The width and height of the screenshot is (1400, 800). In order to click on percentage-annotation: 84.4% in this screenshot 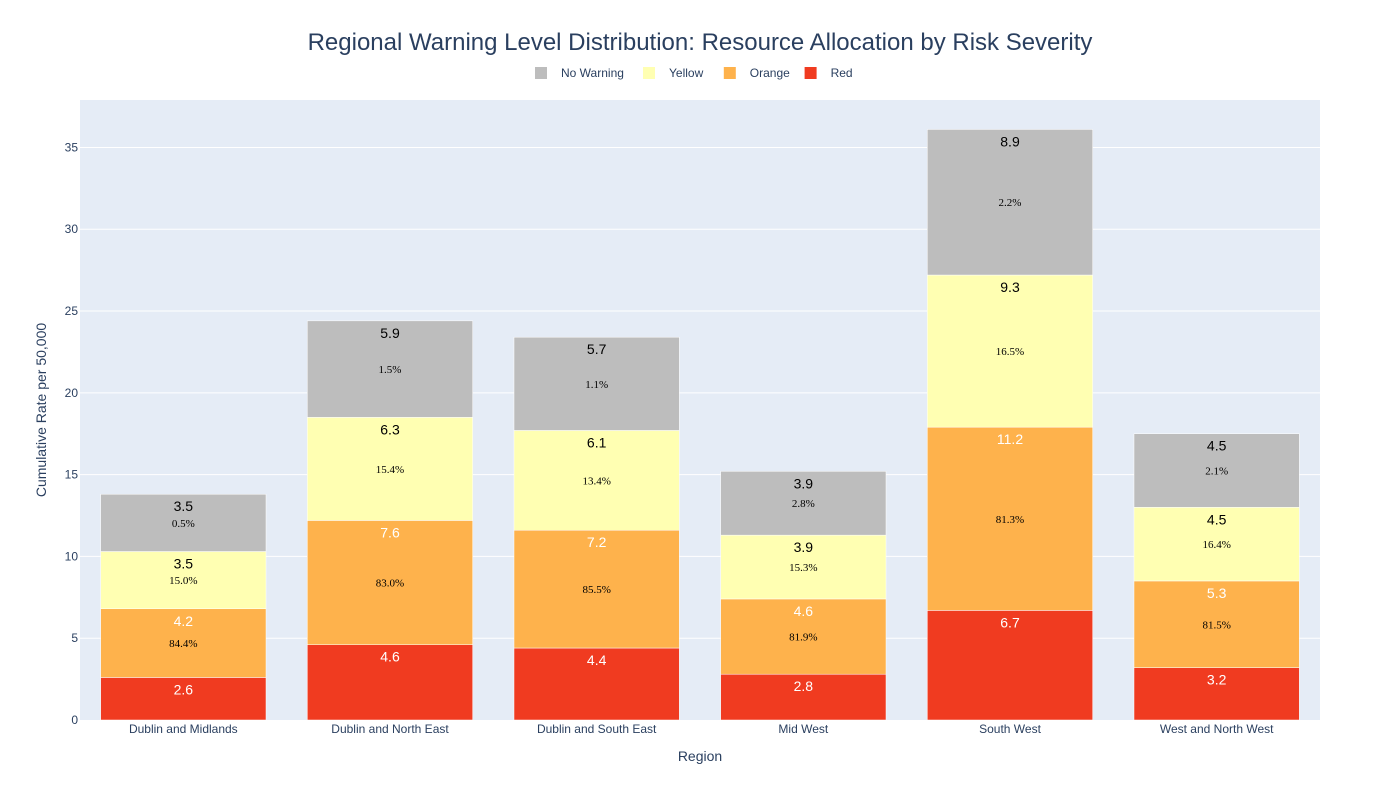, I will do `click(183, 644)`.